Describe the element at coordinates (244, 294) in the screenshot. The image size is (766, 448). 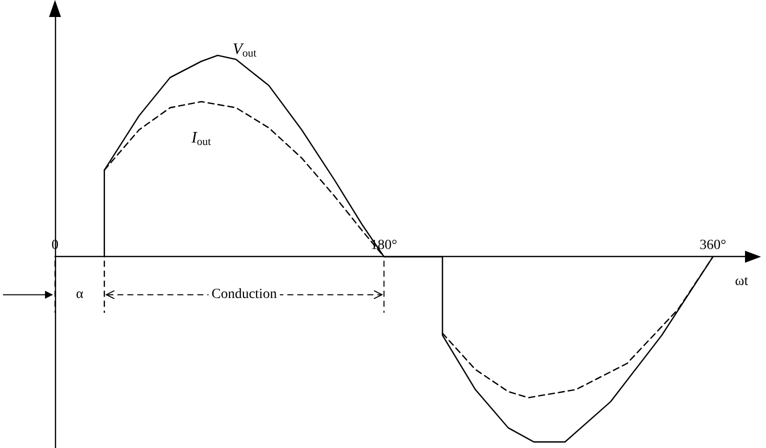
I see `annotation: Conduction` at that location.